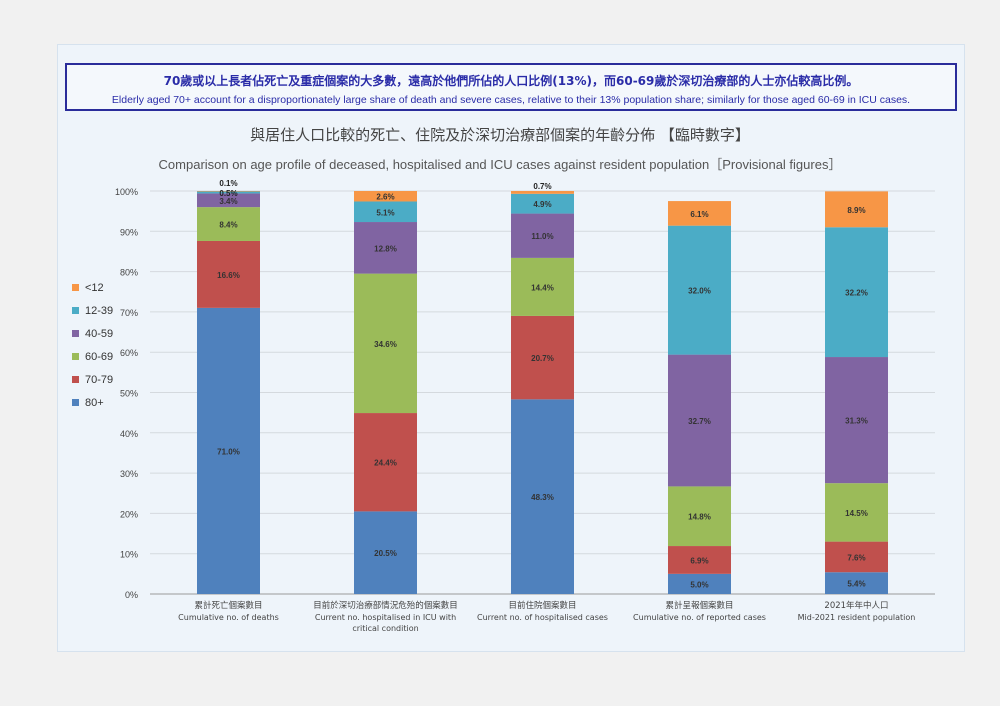 Image resolution: width=1000 pixels, height=706 pixels. Describe the element at coordinates (129, 514) in the screenshot. I see `y-tick-label: 20%` at that location.